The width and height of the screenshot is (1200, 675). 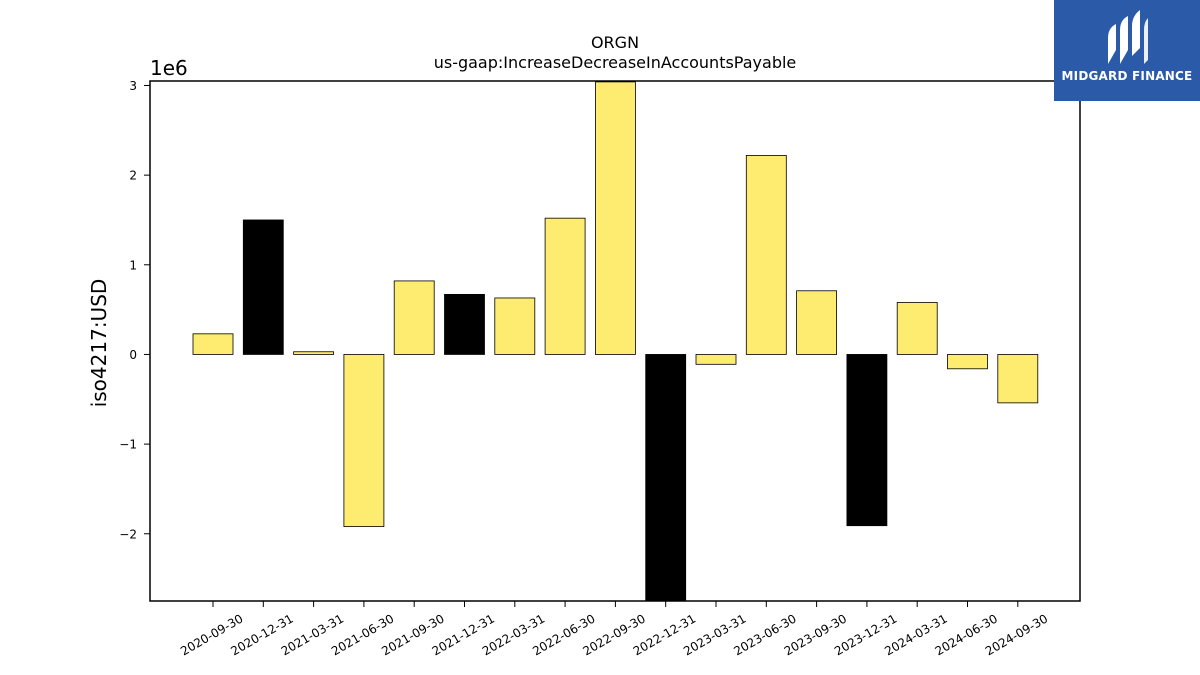 What do you see at coordinates (1128, 37) in the screenshot?
I see `logo-mark-icon` at bounding box center [1128, 37].